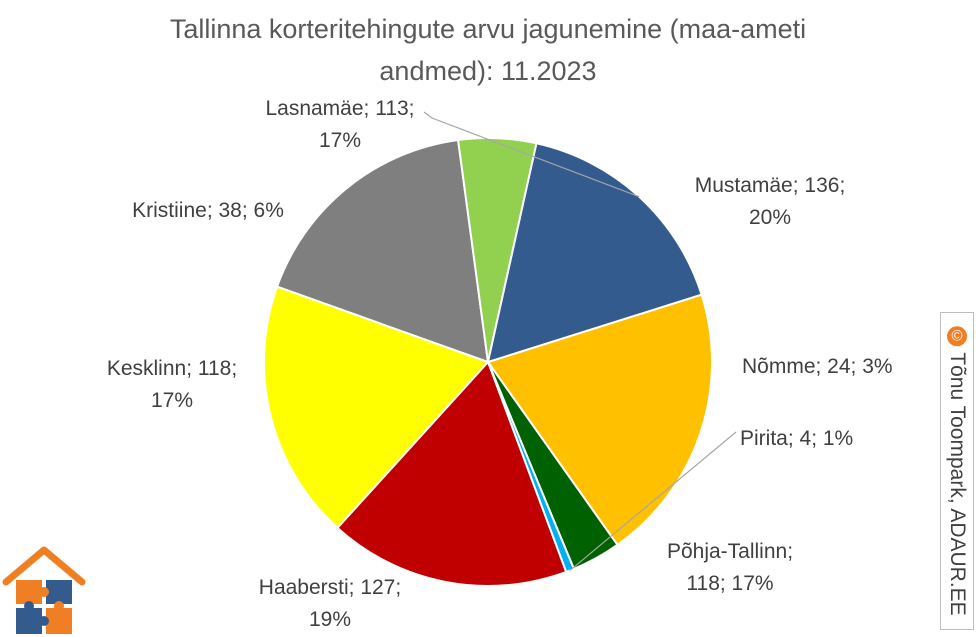 This screenshot has height=637, width=976. Describe the element at coordinates (452, 473) in the screenshot. I see `slice-põhja-tallinn` at that location.